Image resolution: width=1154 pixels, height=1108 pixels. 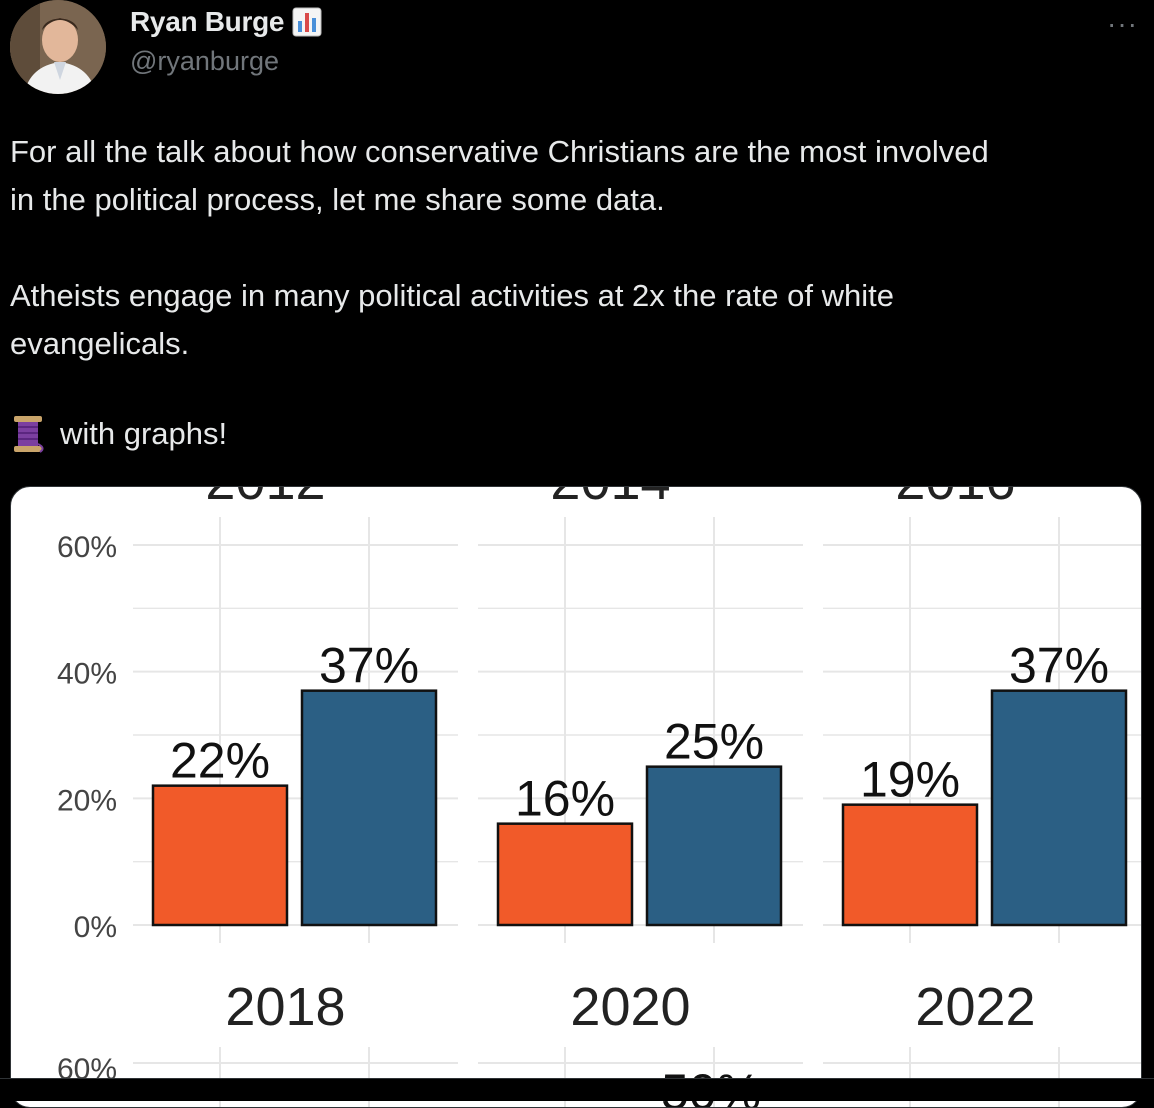 What do you see at coordinates (910, 780) in the screenshot?
I see `bar-data-label: 19%` at bounding box center [910, 780].